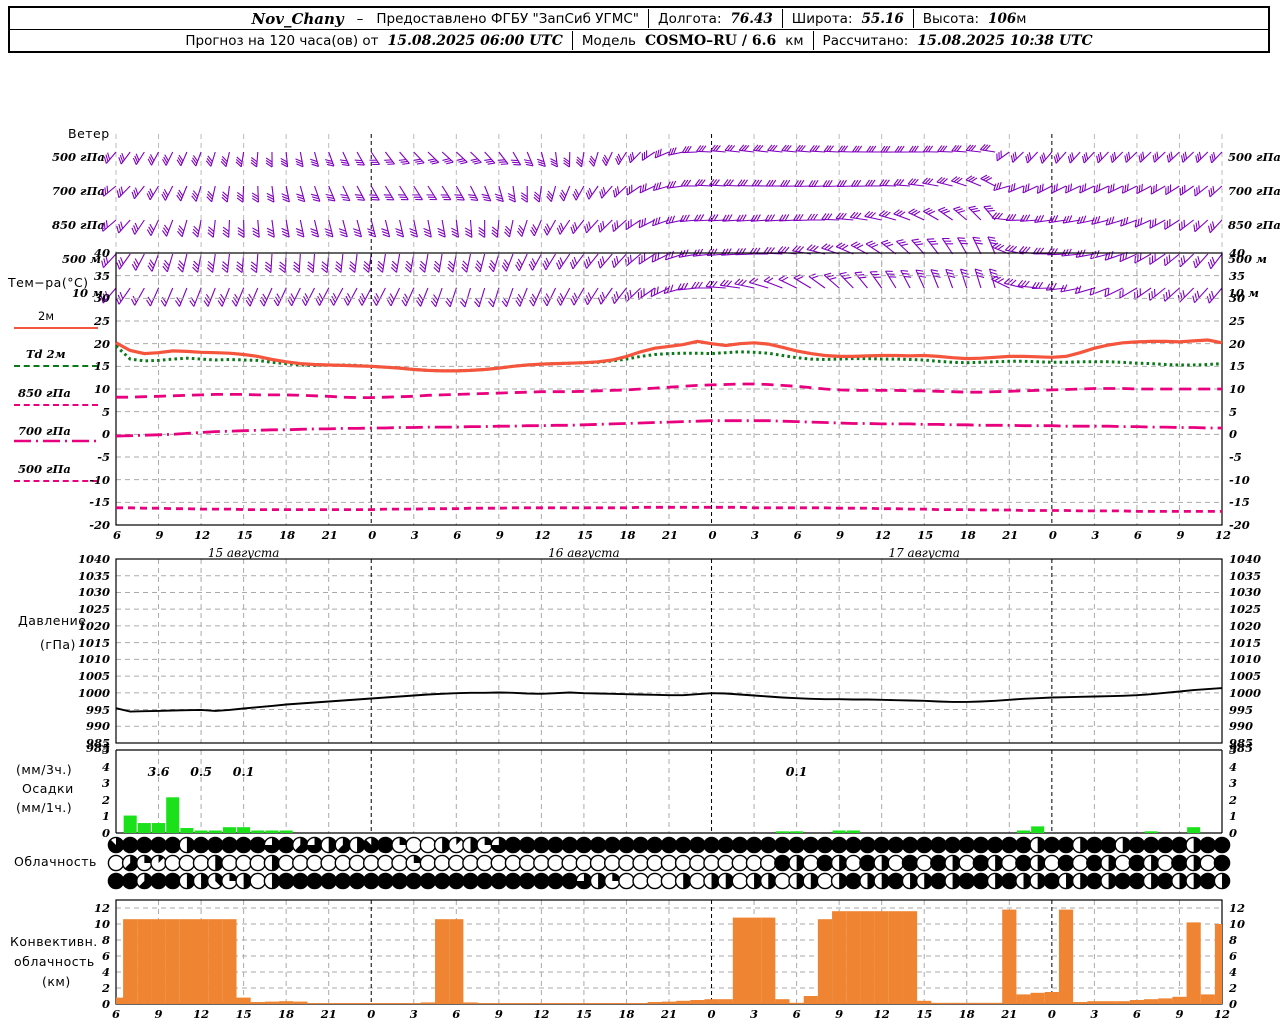  Describe the element at coordinates (56, 328) in the screenshot. I see `legend-line-t2m` at that location.